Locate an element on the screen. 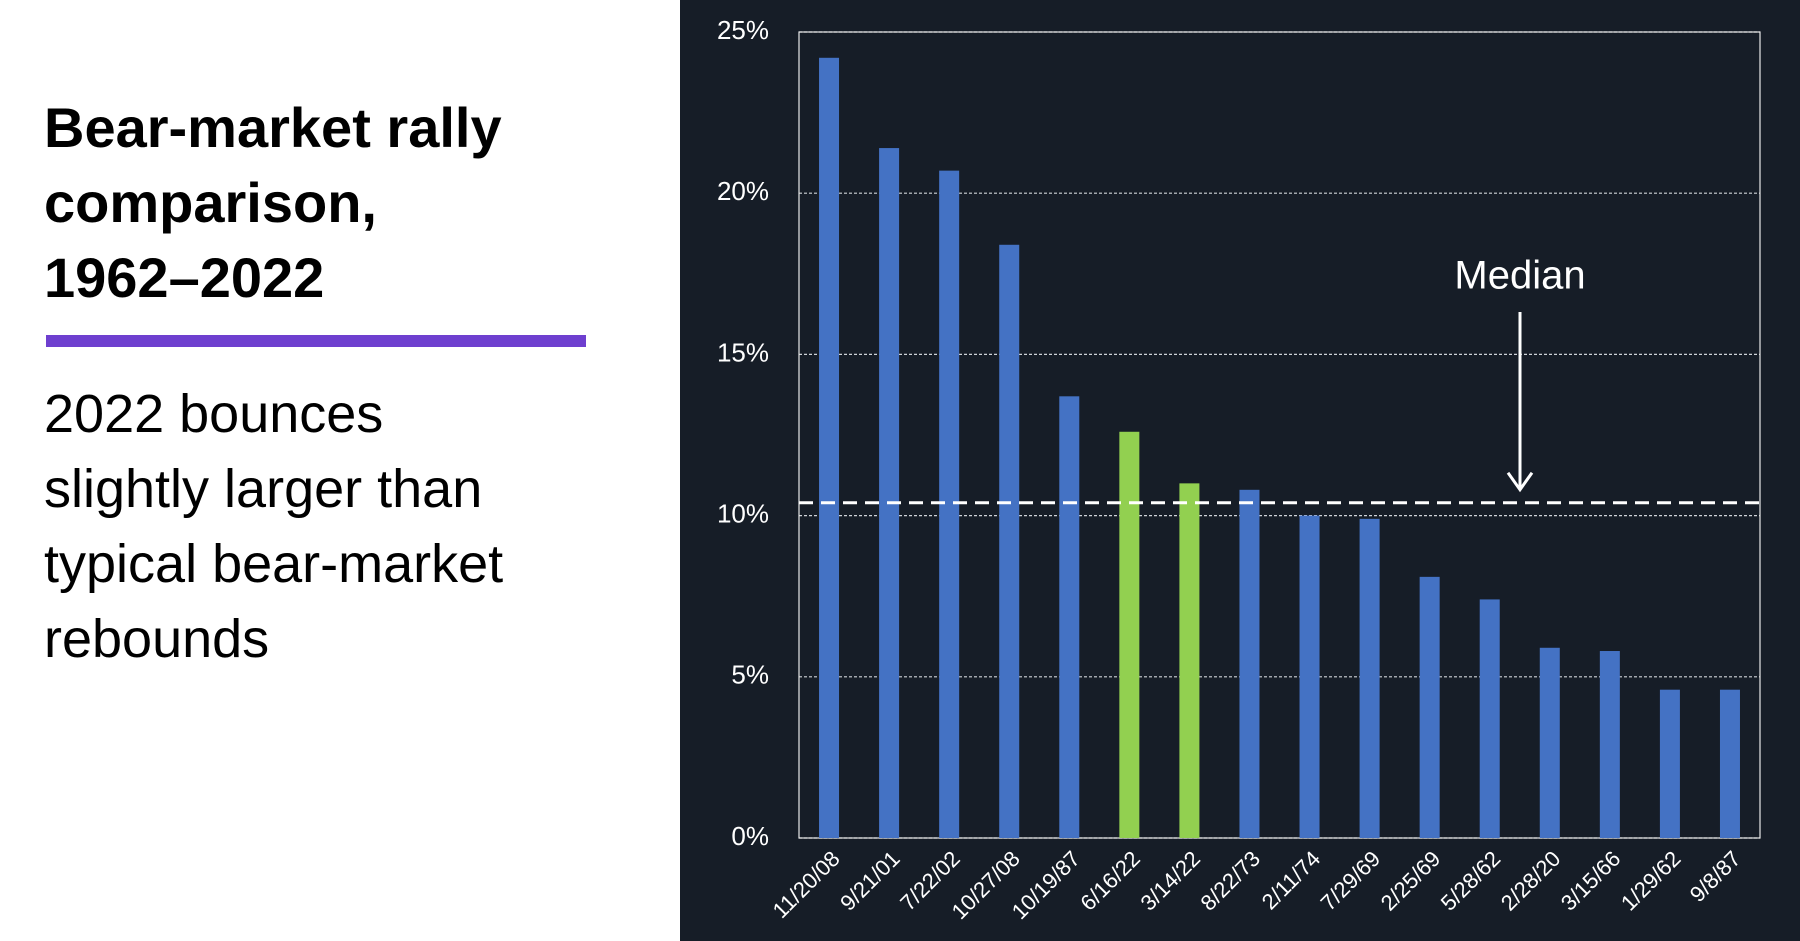 This screenshot has height=941, width=1800. y-tick-label: 25% is located at coordinates (743, 30).